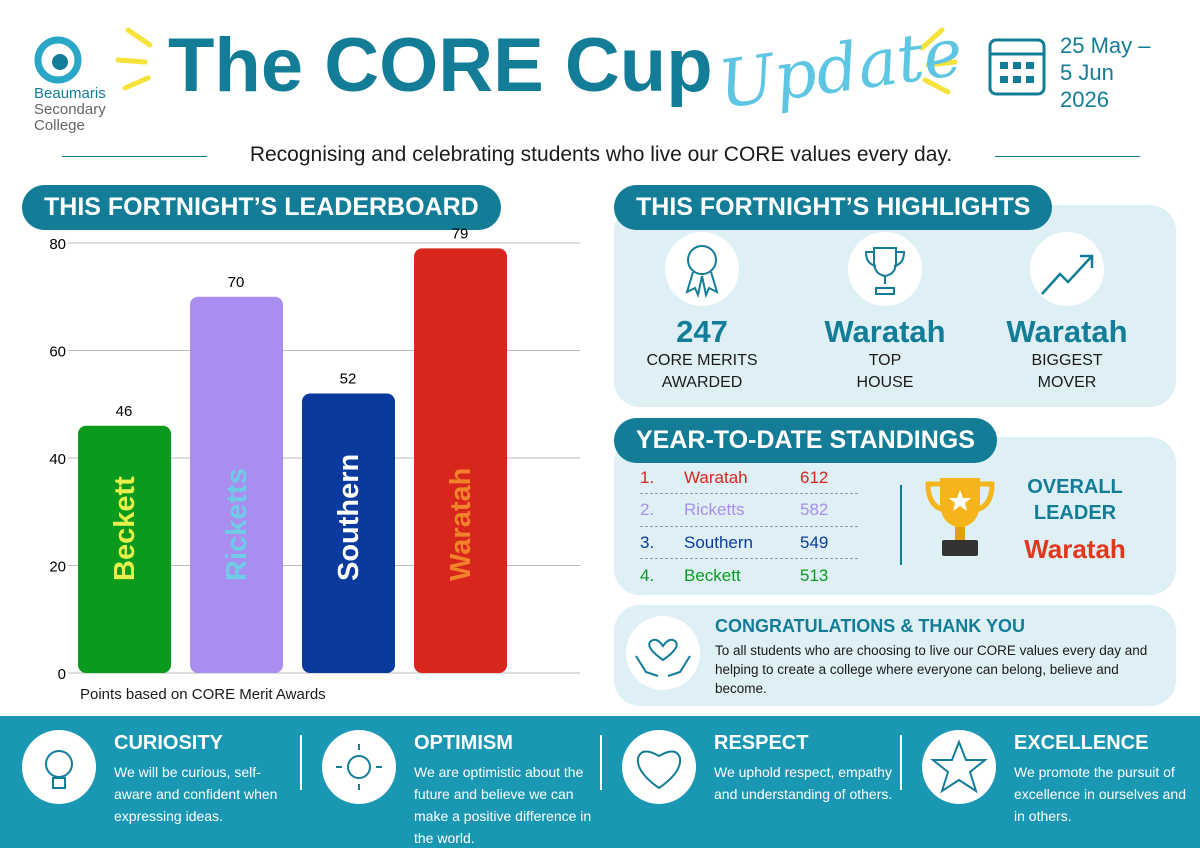 The width and height of the screenshot is (1200, 849). I want to click on value-name: CURIOSITY, so click(168, 743).